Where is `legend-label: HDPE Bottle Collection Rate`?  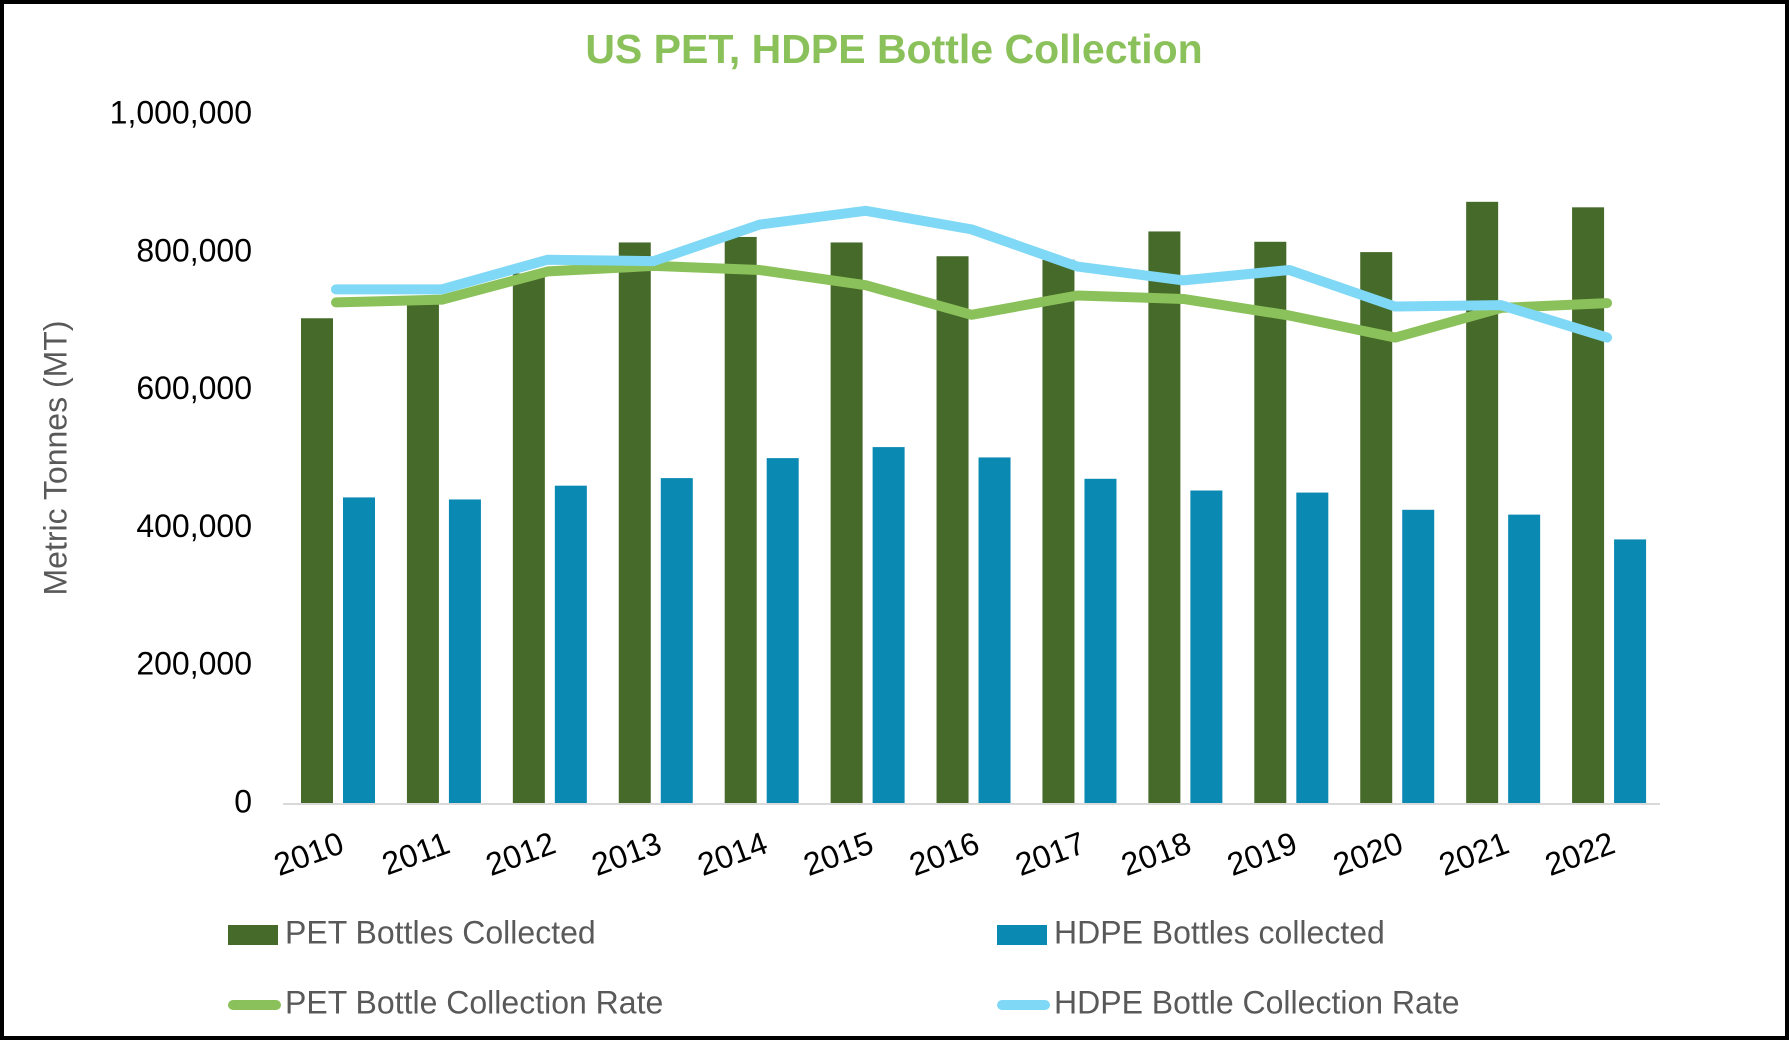
legend-label: HDPE Bottle Collection Rate is located at coordinates (1257, 1002).